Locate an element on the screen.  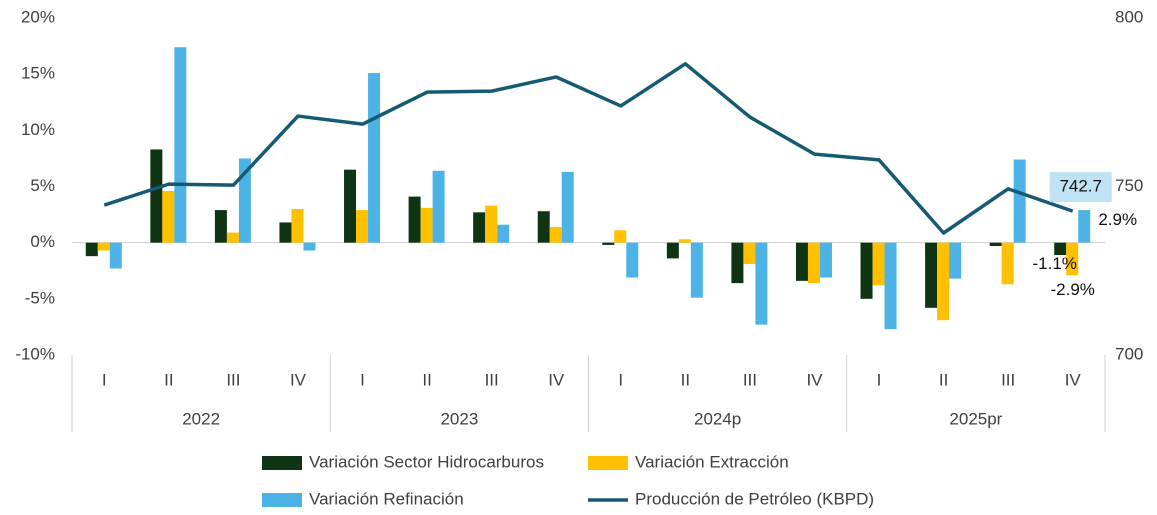
y2-tick-label: 700 is located at coordinates (1129, 353).